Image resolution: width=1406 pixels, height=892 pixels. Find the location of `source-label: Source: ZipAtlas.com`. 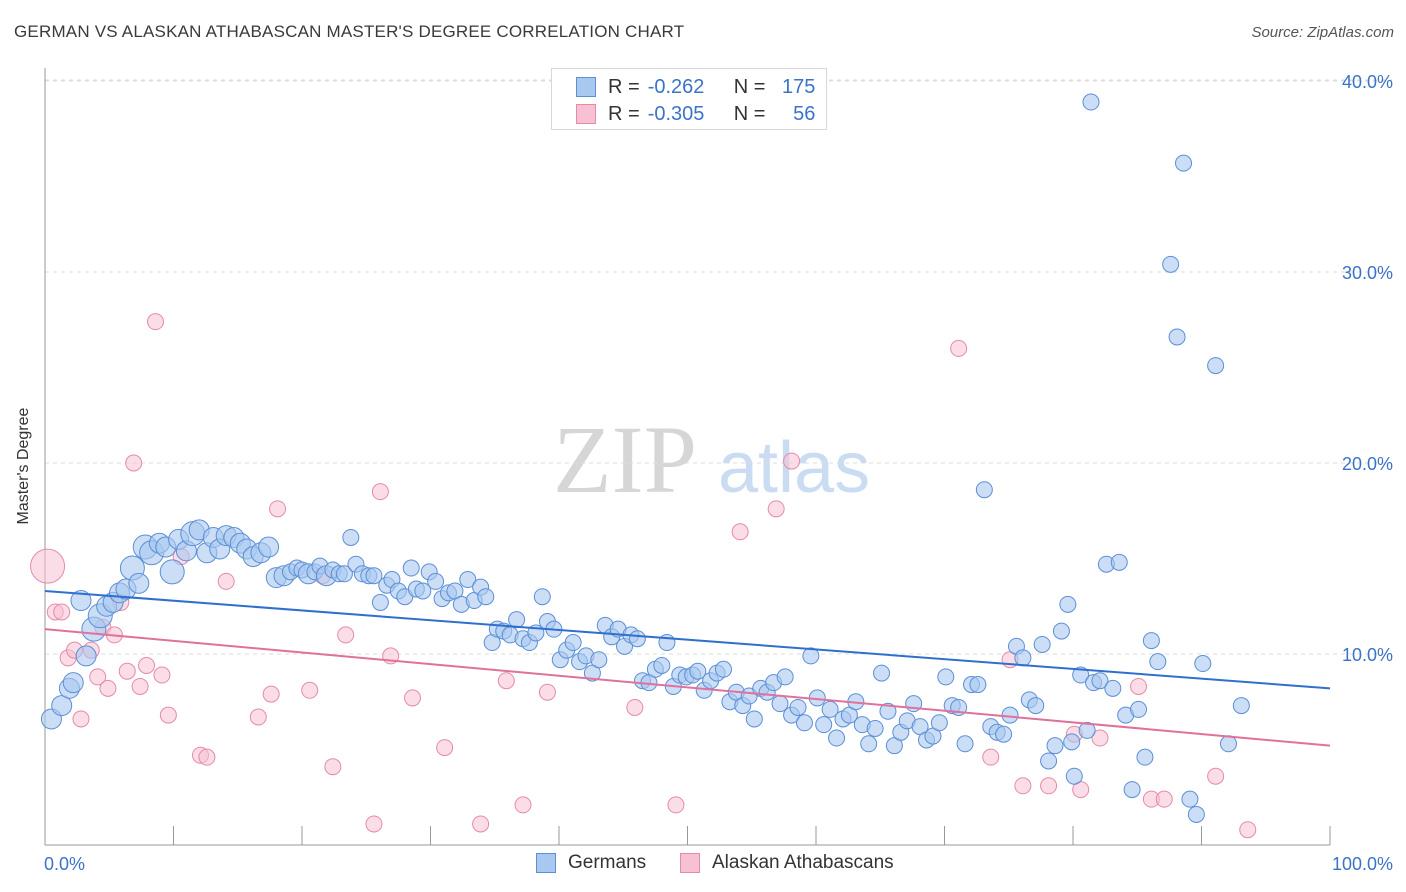

source-label: Source: ZipAtlas.com is located at coordinates (1322, 32).